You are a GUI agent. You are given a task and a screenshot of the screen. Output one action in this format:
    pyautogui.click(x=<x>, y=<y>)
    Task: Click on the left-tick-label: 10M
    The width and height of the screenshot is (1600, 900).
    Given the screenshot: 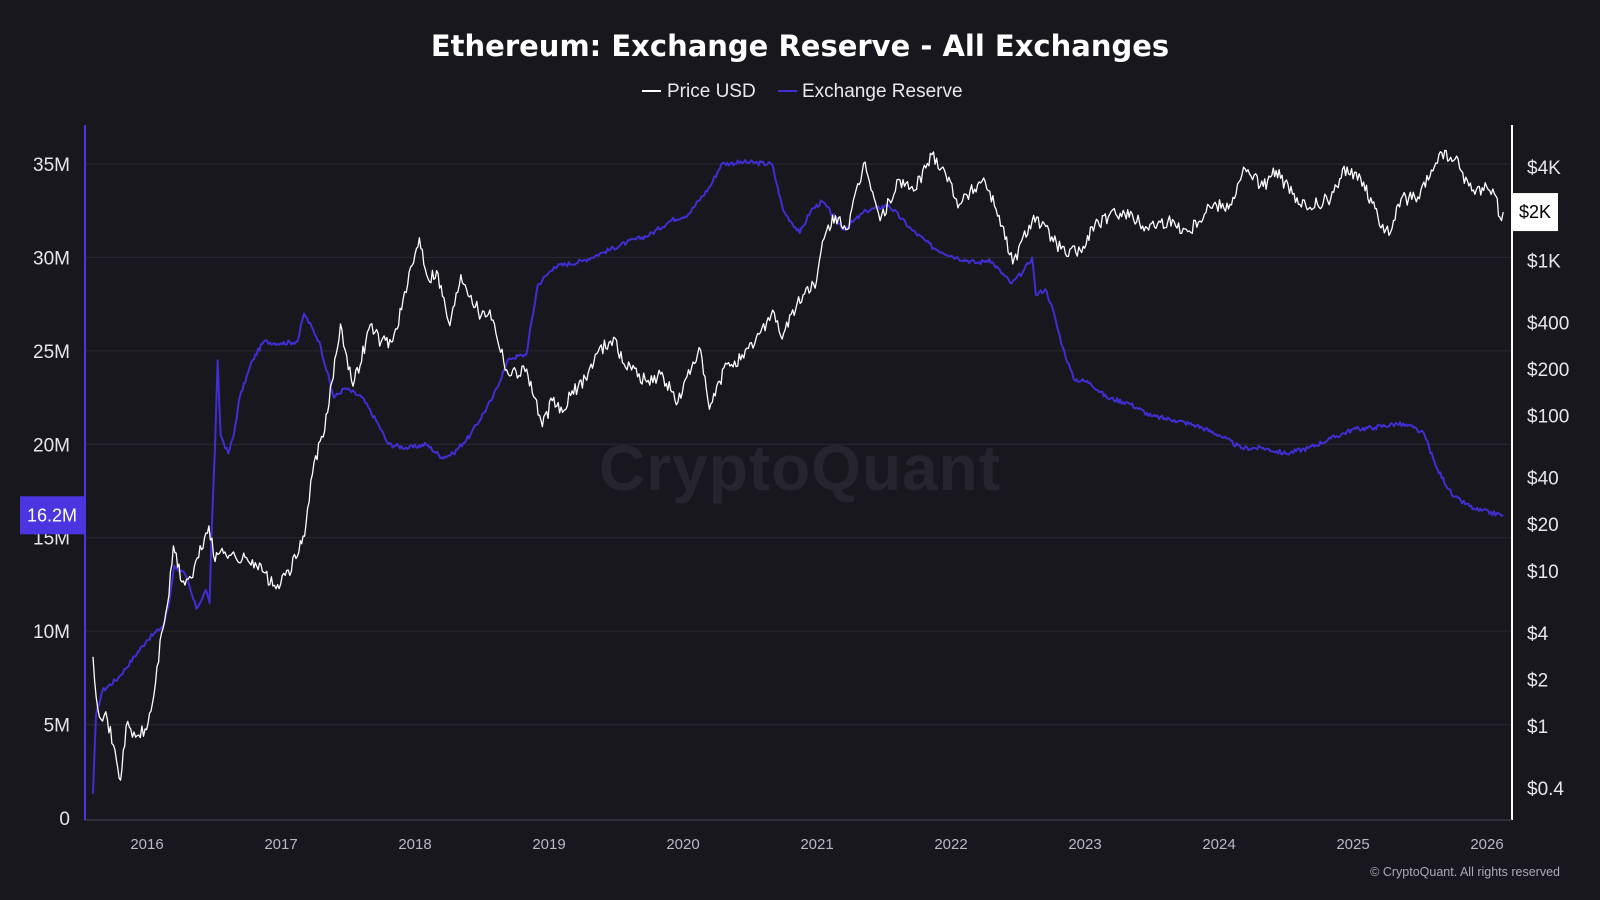 What is the action you would take?
    pyautogui.click(x=51, y=632)
    